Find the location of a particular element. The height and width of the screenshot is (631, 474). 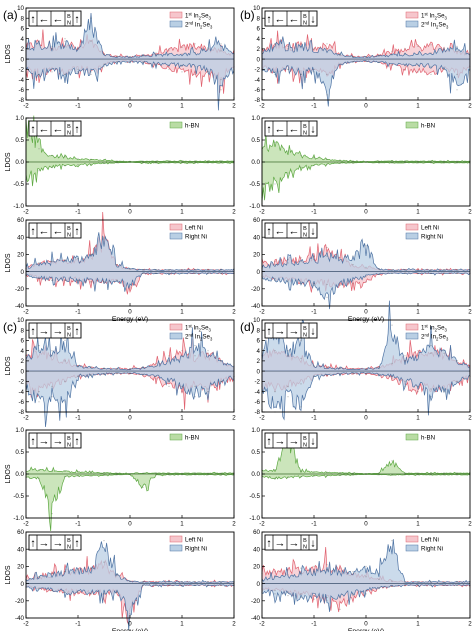

right-ni-arrow-icon: ↓ is located at coordinates (313, 232).